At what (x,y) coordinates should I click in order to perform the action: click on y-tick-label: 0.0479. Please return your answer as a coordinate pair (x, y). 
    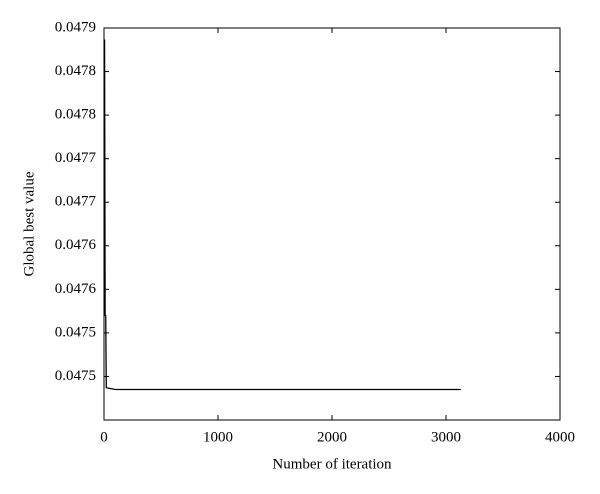
    Looking at the image, I should click on (75, 27).